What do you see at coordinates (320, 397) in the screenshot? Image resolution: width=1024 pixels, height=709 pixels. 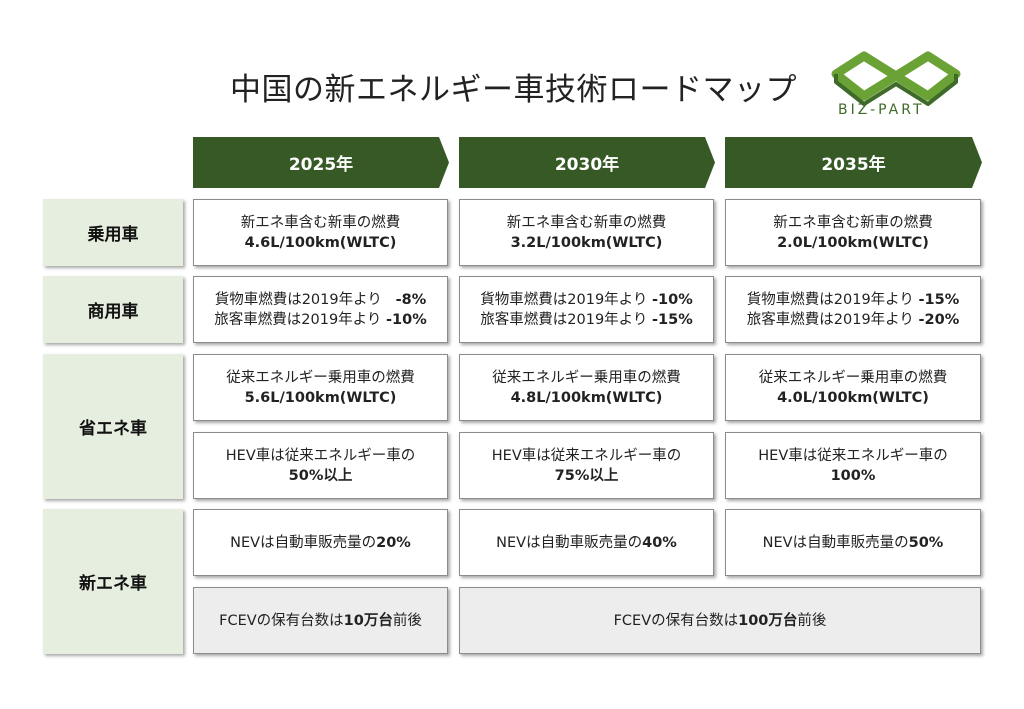 I see `cell-value: 5.6L/100km(WLTC)` at bounding box center [320, 397].